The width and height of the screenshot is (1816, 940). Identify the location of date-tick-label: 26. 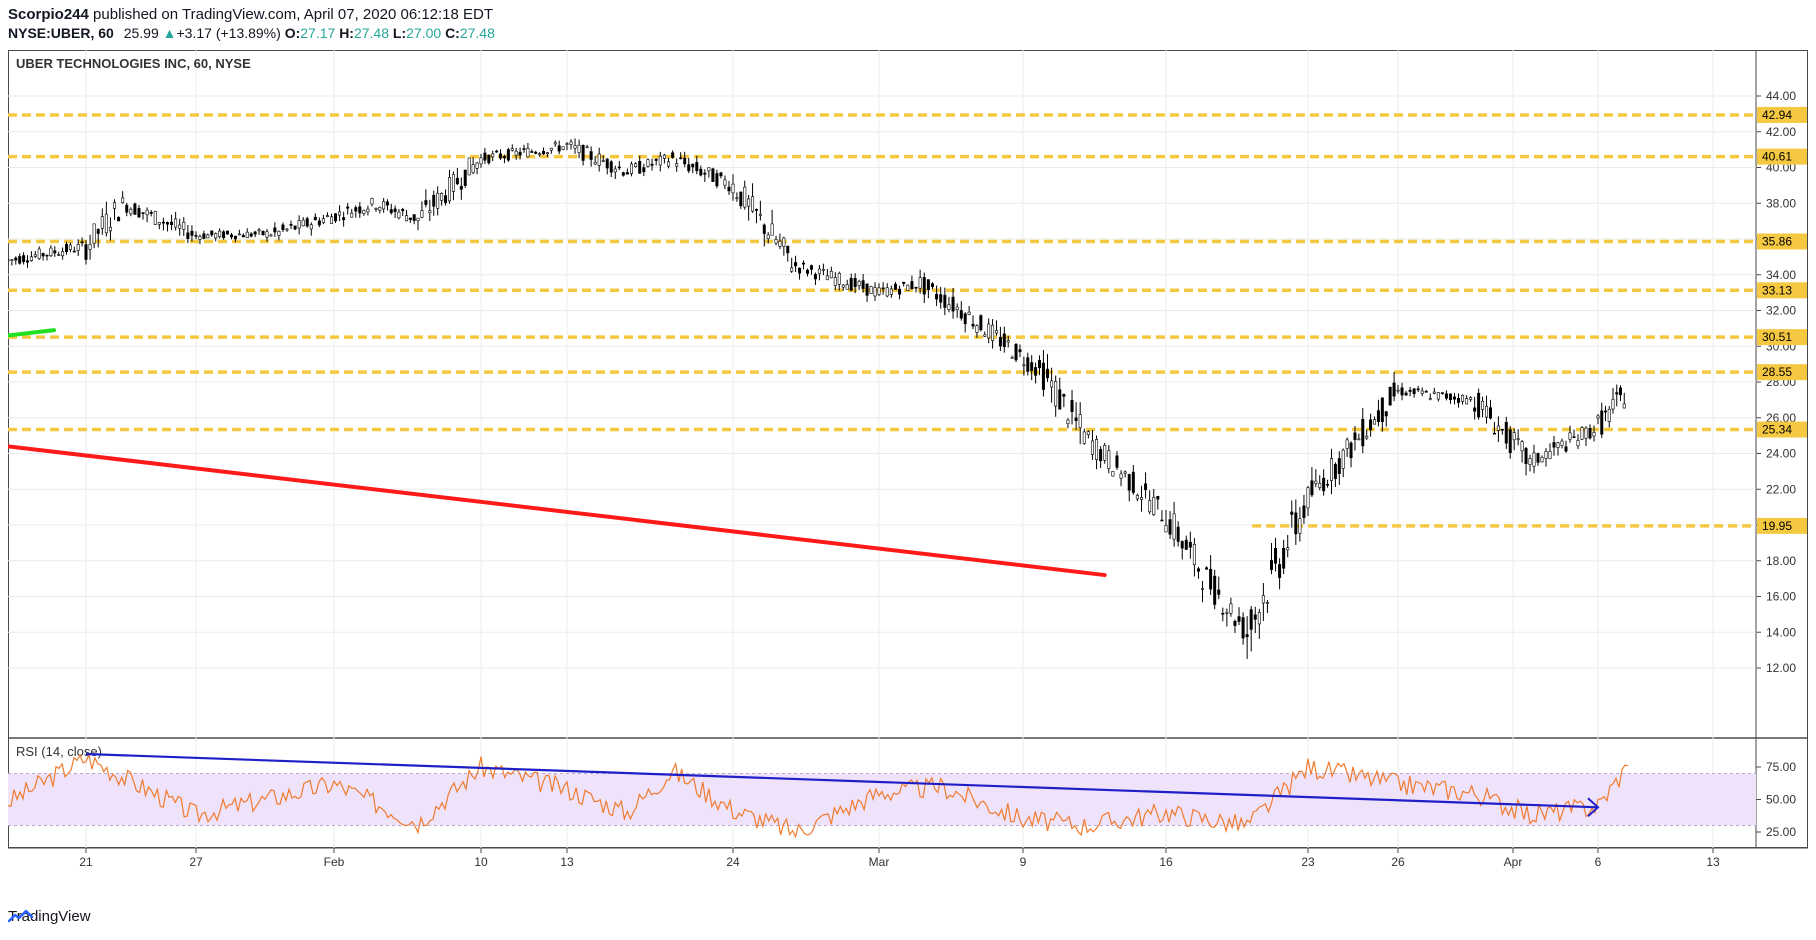
(1398, 862).